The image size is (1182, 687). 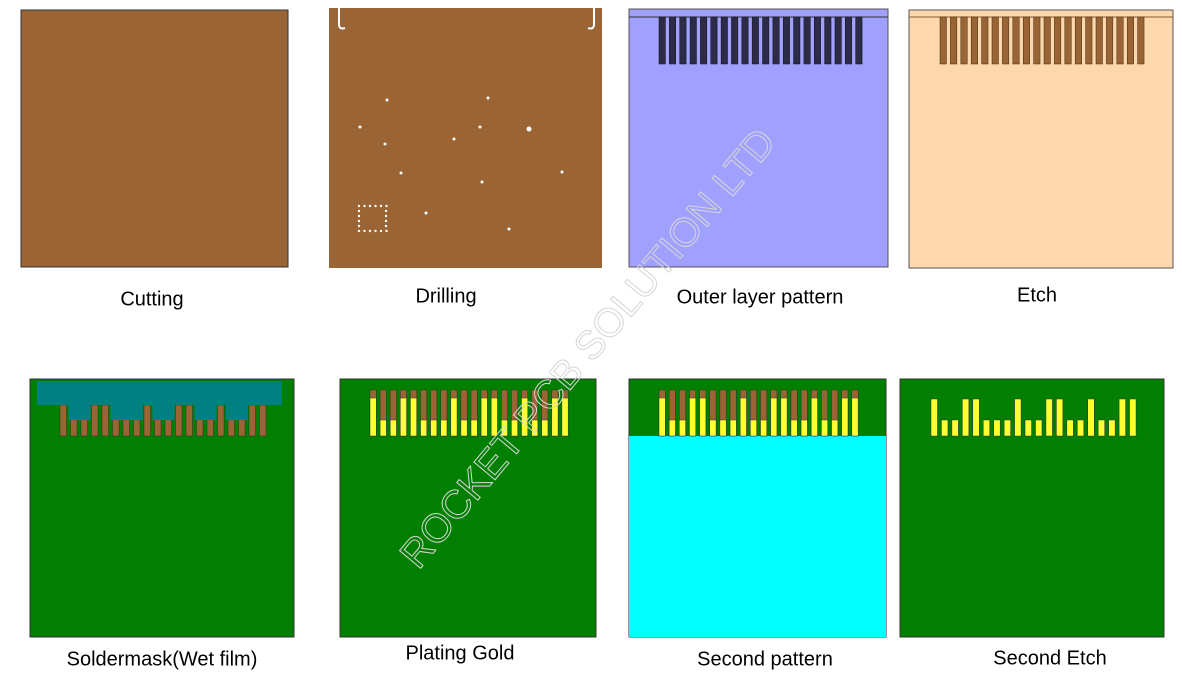 I want to click on soldermask-bars, so click(x=159, y=409).